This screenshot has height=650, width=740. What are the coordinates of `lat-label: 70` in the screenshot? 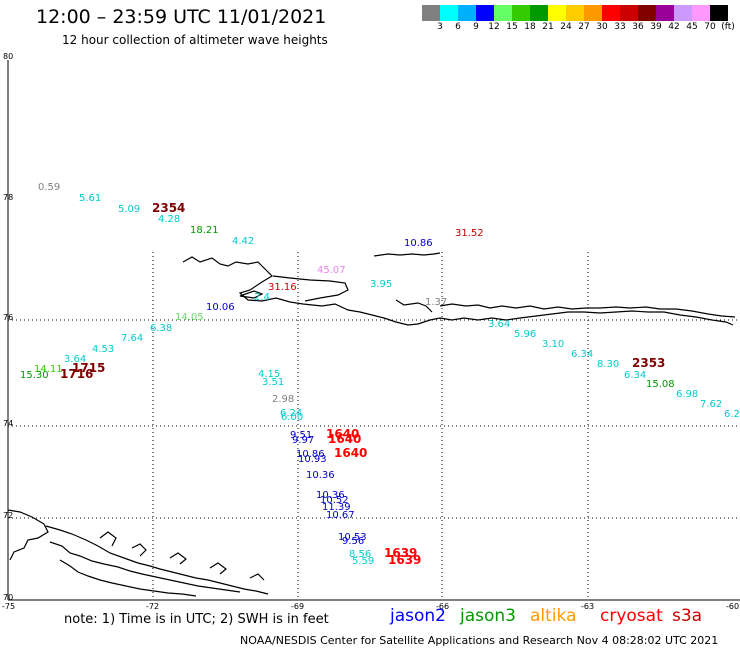 It's located at (8, 597).